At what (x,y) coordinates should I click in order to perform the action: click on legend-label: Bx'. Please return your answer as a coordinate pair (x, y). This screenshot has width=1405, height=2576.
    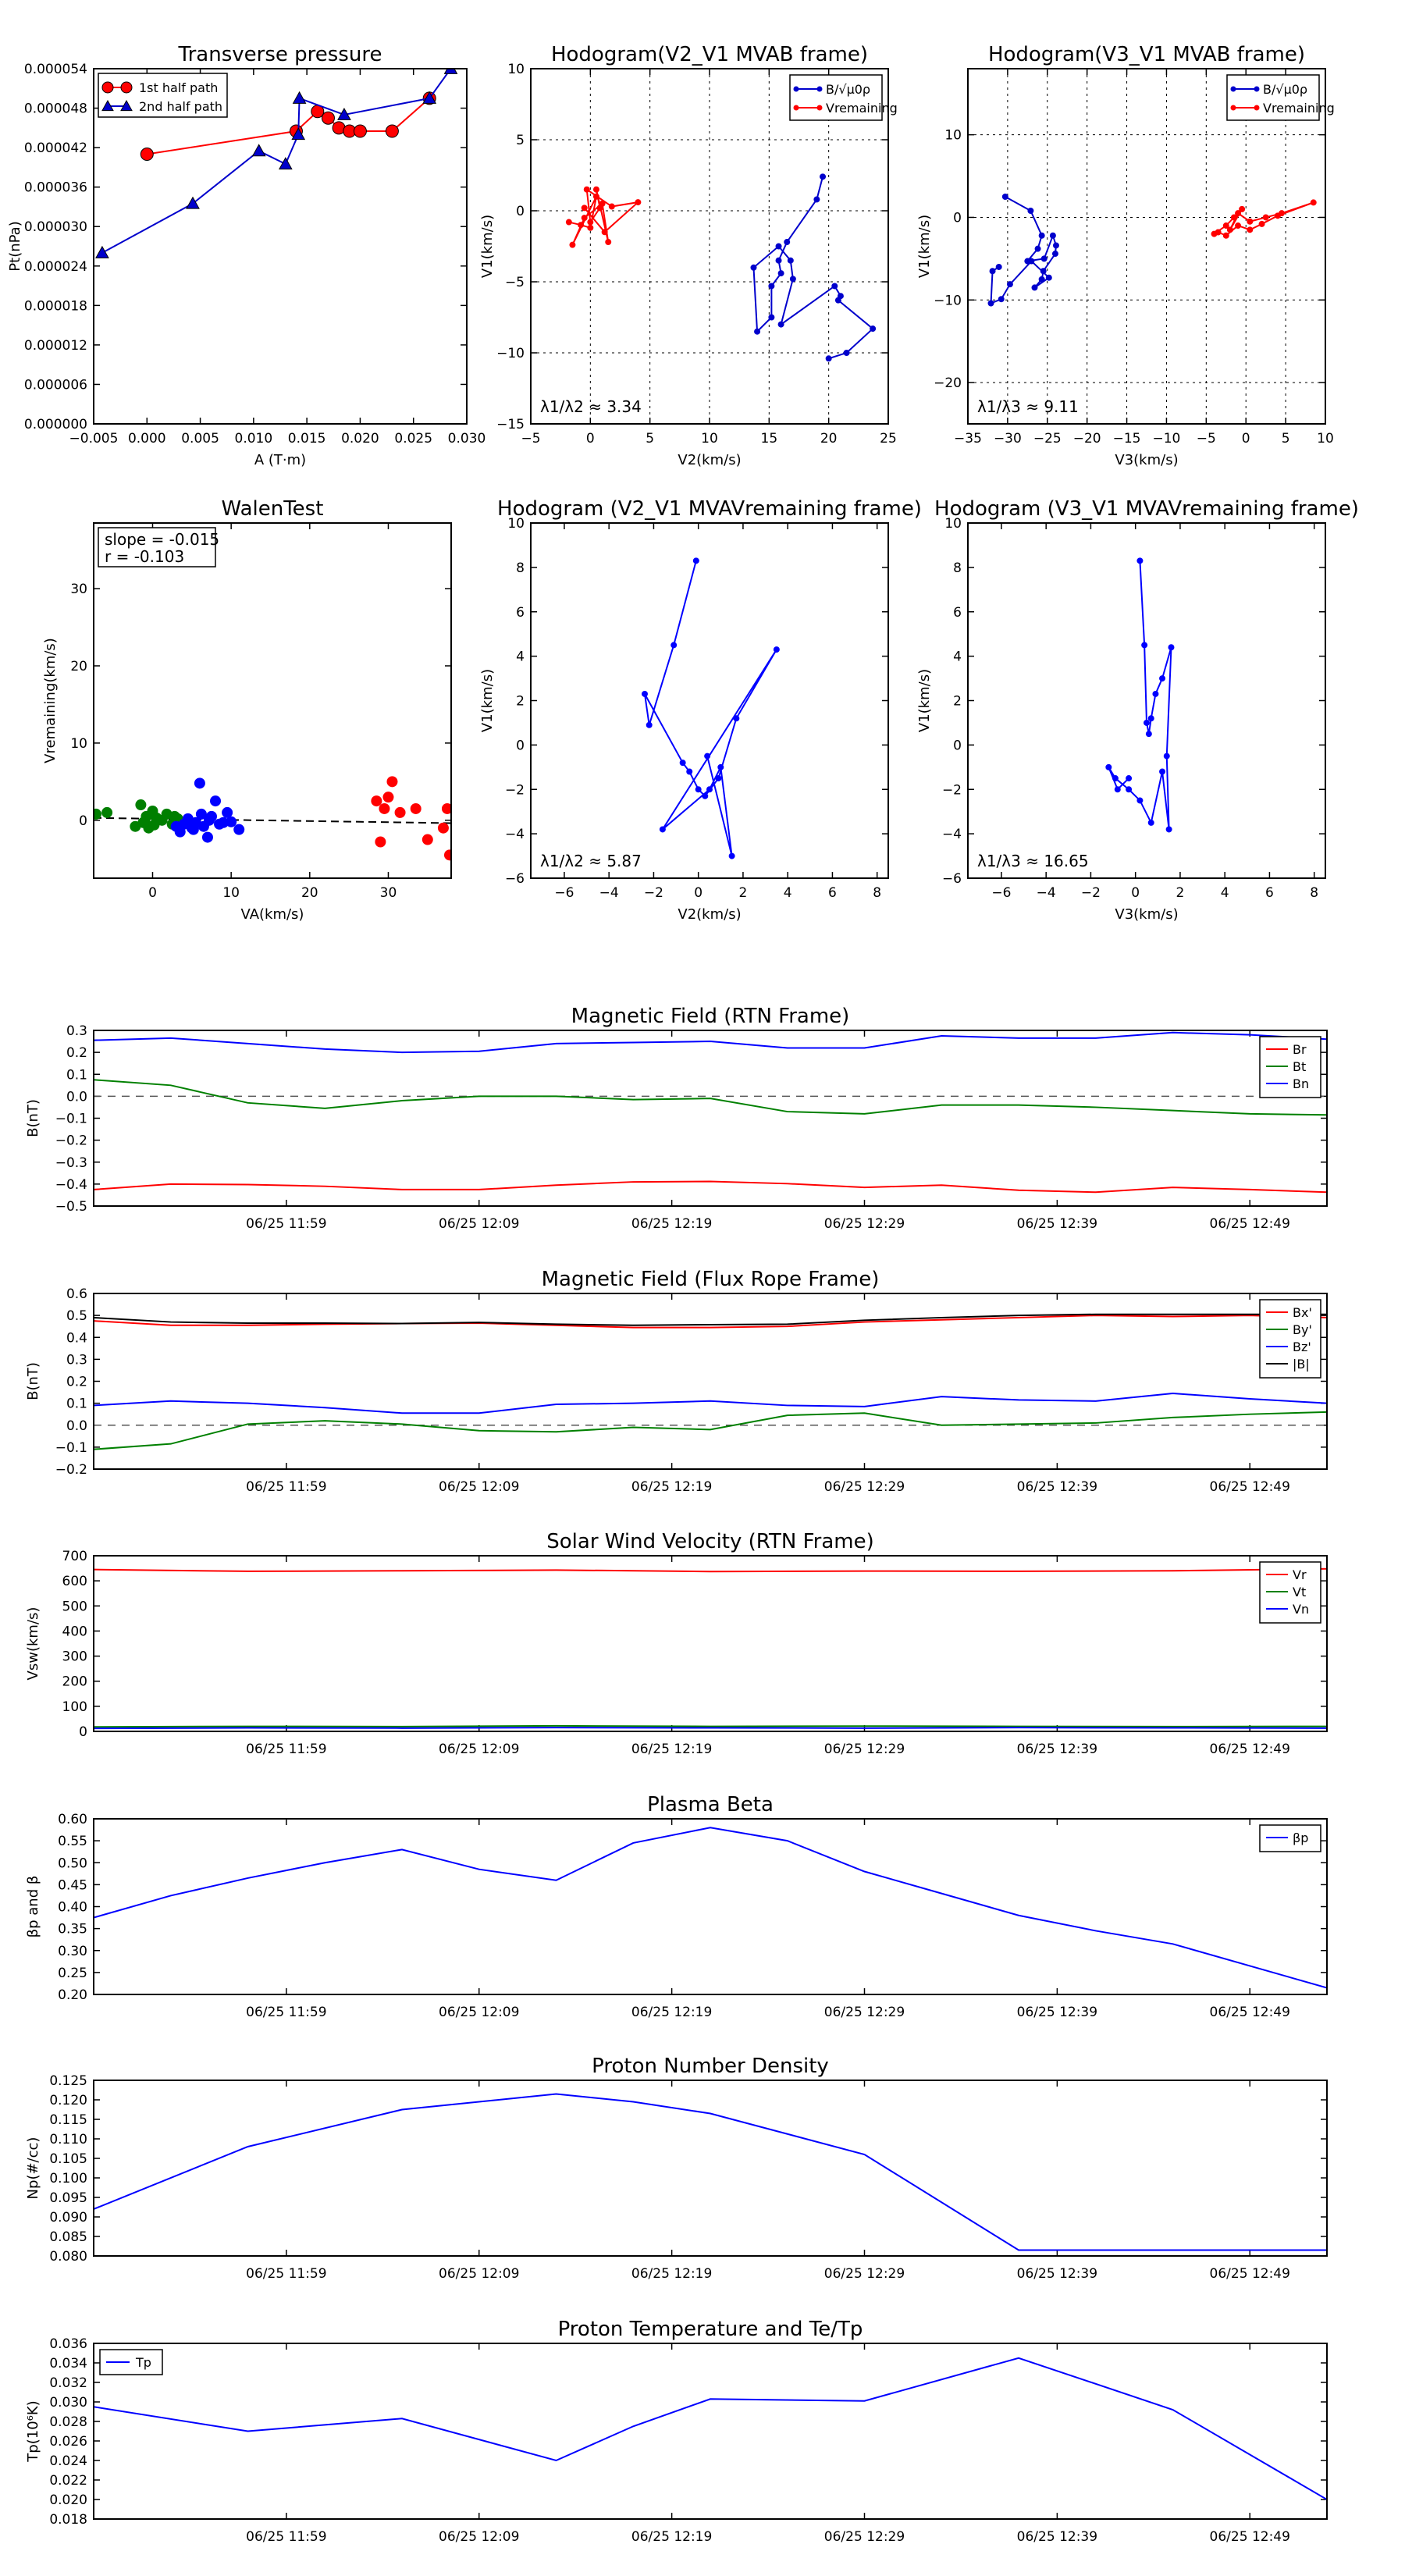
    Looking at the image, I should click on (1302, 1312).